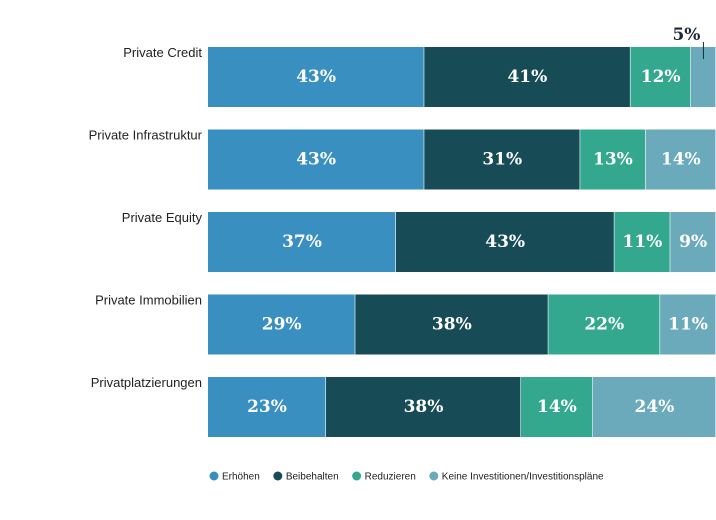 Image resolution: width=716 pixels, height=520 pixels. I want to click on category-label: Private Credit, so click(162, 52).